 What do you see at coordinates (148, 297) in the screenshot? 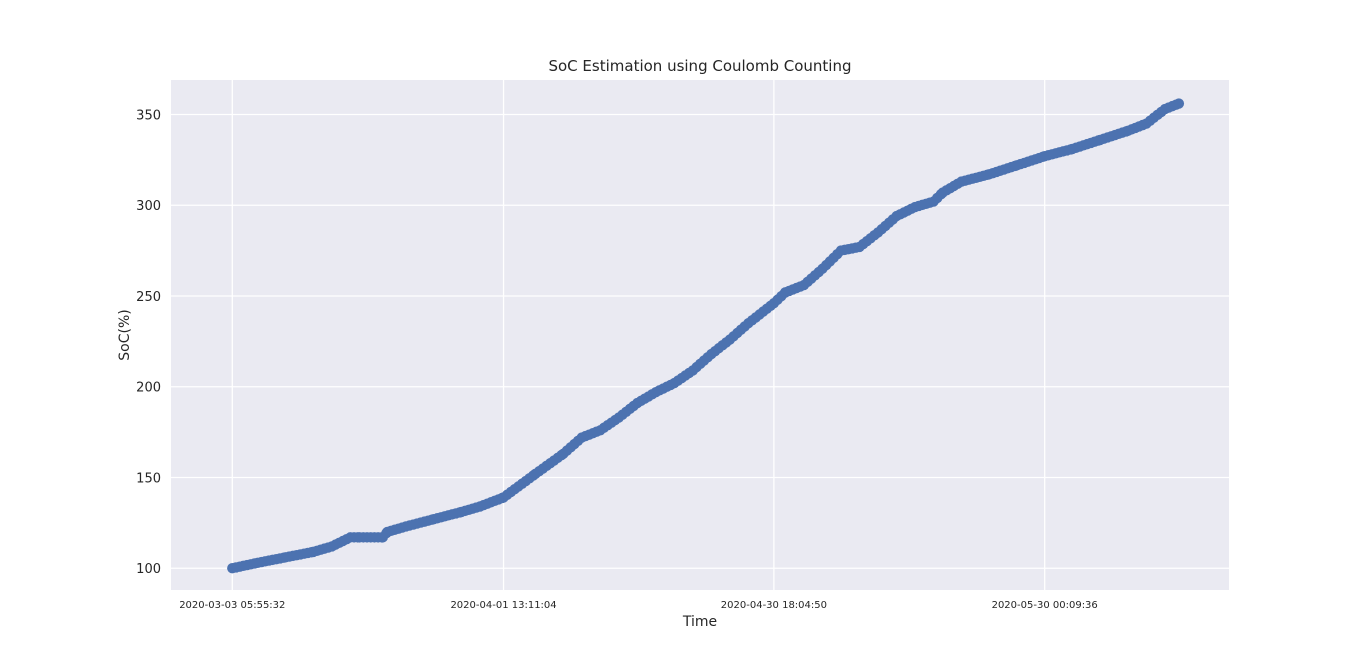
I see `y-tick-label: 250` at bounding box center [148, 297].